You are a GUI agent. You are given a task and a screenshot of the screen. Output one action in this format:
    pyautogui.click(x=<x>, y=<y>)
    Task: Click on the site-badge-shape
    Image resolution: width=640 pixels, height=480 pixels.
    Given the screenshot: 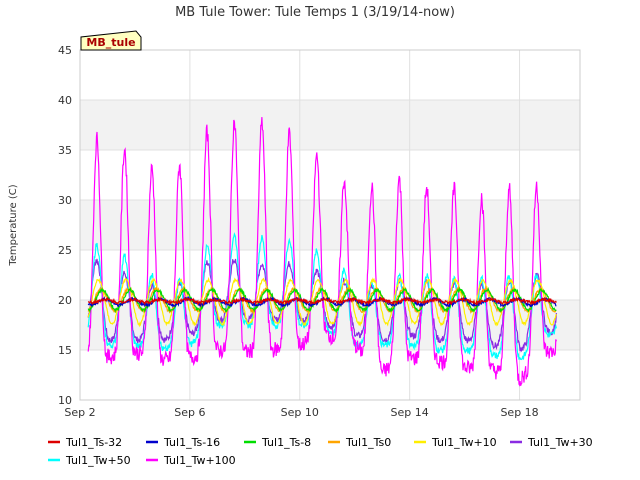 What is the action you would take?
    pyautogui.click(x=111, y=40)
    